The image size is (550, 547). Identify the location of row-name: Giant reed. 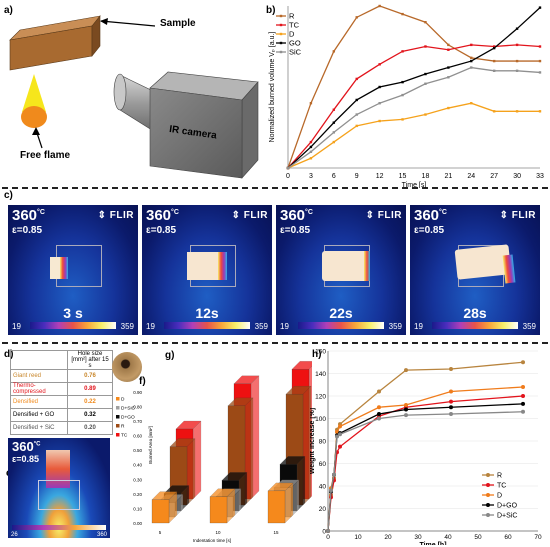
(39, 376).